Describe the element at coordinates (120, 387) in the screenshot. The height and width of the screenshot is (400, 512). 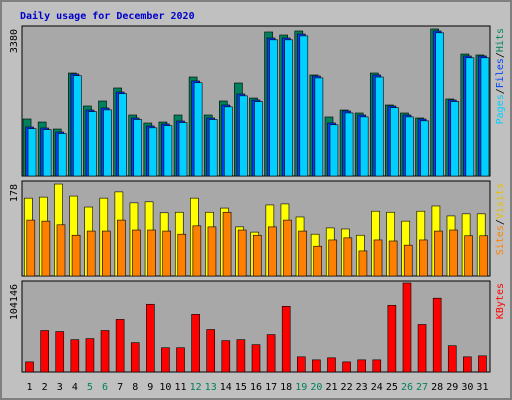
I see `x-tick-label: 7` at that location.